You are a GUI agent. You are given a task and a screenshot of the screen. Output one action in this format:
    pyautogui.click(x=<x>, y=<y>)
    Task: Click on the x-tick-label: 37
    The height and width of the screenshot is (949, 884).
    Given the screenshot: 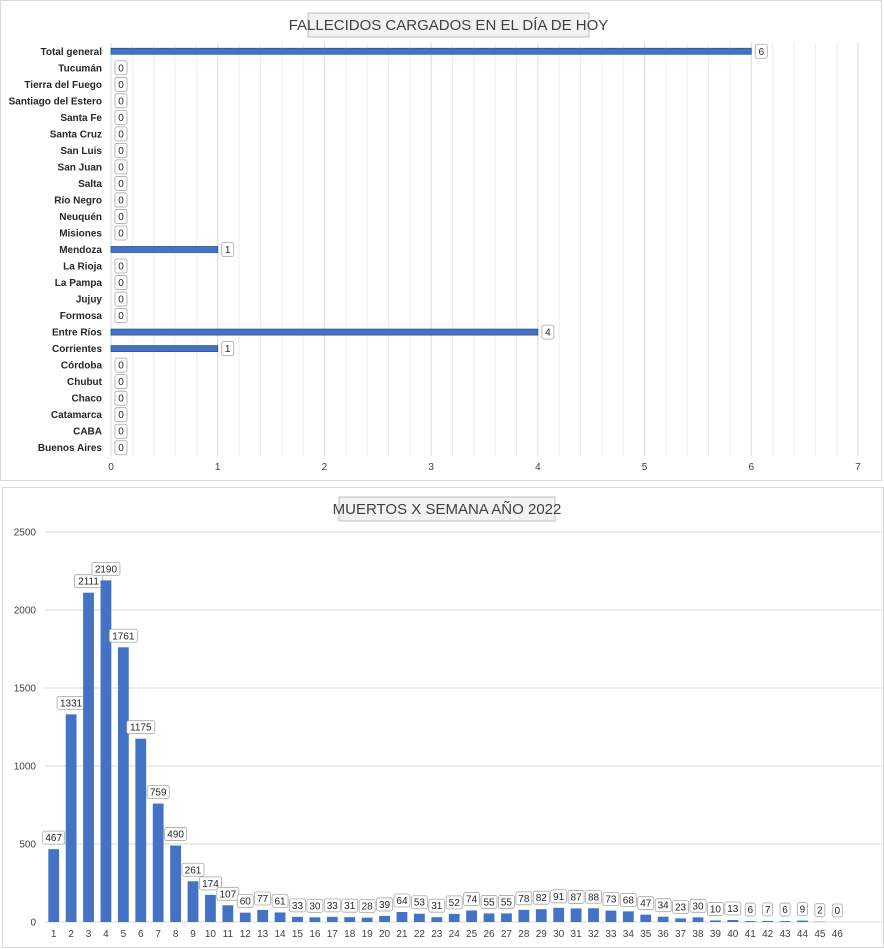 What is the action you would take?
    pyautogui.click(x=681, y=934)
    